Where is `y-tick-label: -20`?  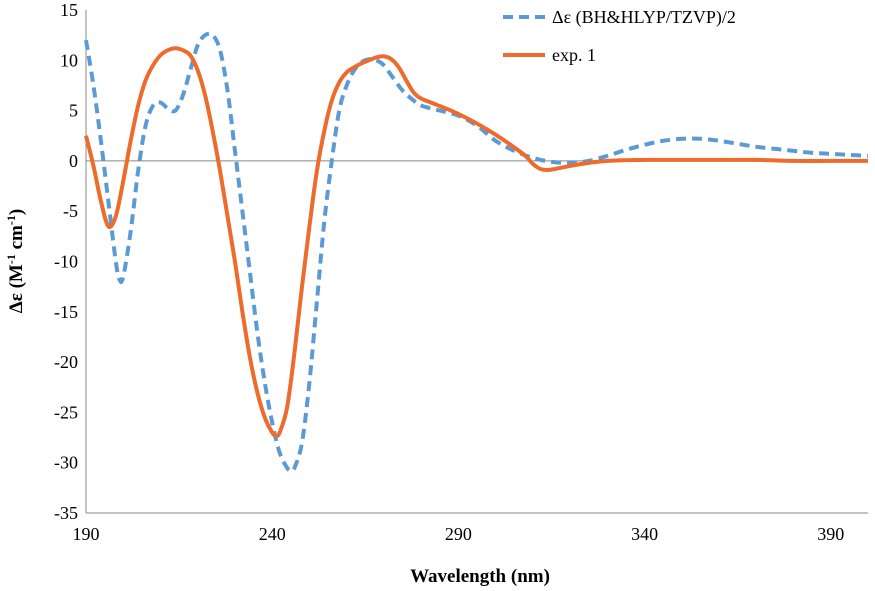 y-tick-label: -20 is located at coordinates (66, 362).